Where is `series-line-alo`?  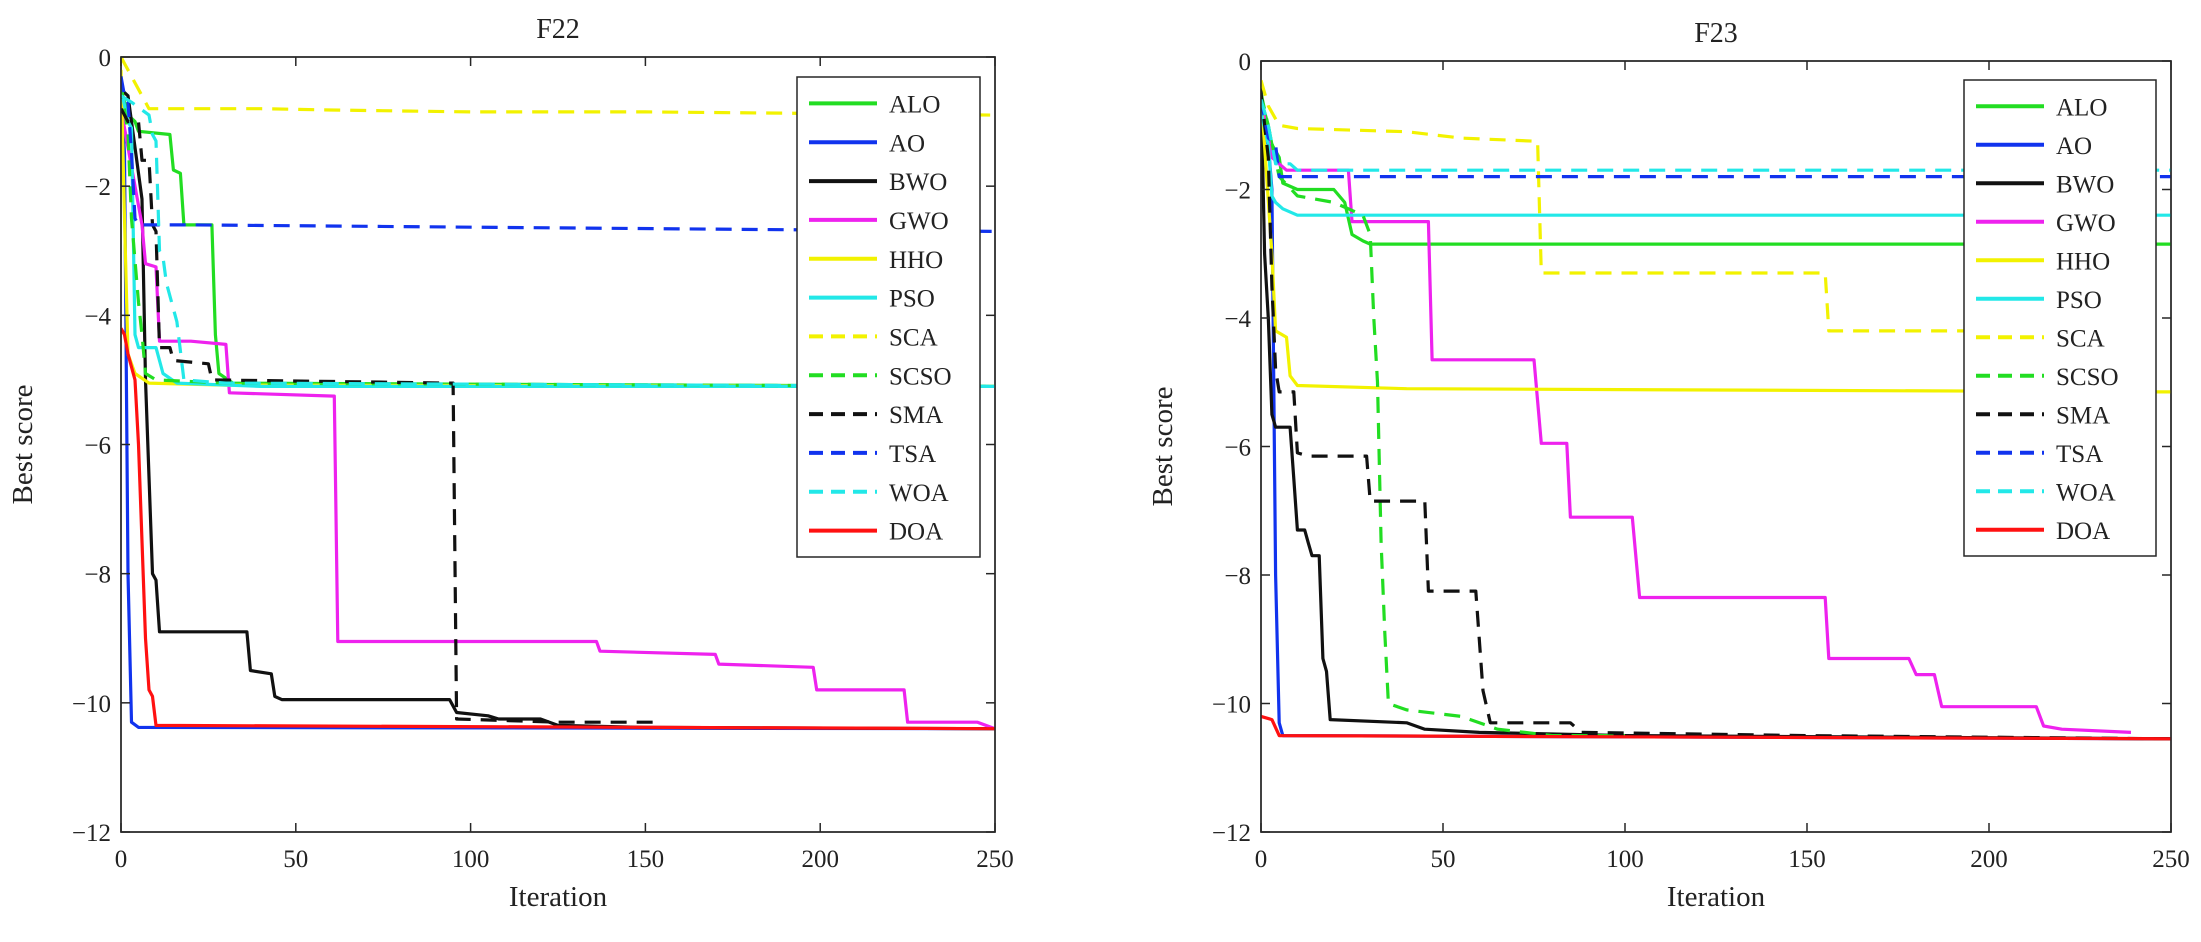 series-line-alo is located at coordinates (558, 238).